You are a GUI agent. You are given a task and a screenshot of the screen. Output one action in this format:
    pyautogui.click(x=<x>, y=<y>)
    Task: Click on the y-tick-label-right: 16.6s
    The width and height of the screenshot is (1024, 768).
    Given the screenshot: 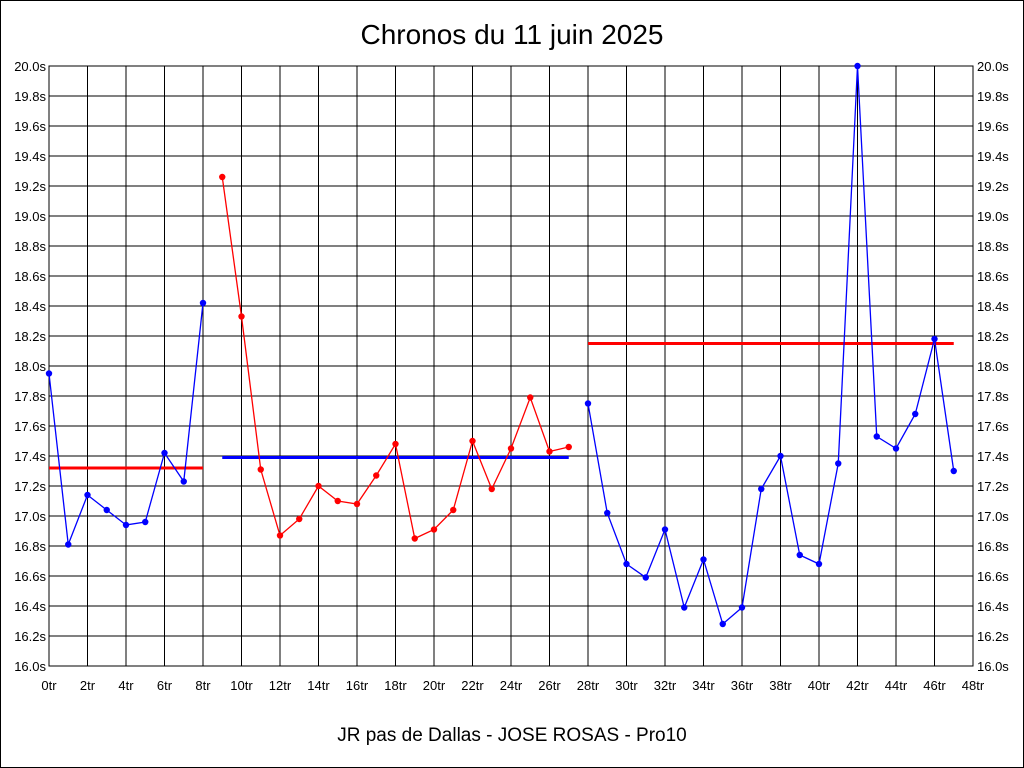 What is the action you would take?
    pyautogui.click(x=993, y=576)
    